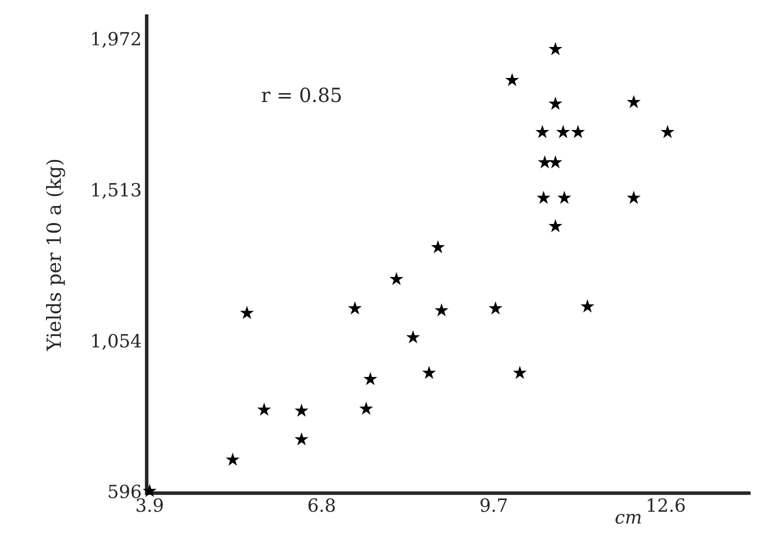  Describe the element at coordinates (493, 505) in the screenshot. I see `x-tick-label: 9.7` at that location.